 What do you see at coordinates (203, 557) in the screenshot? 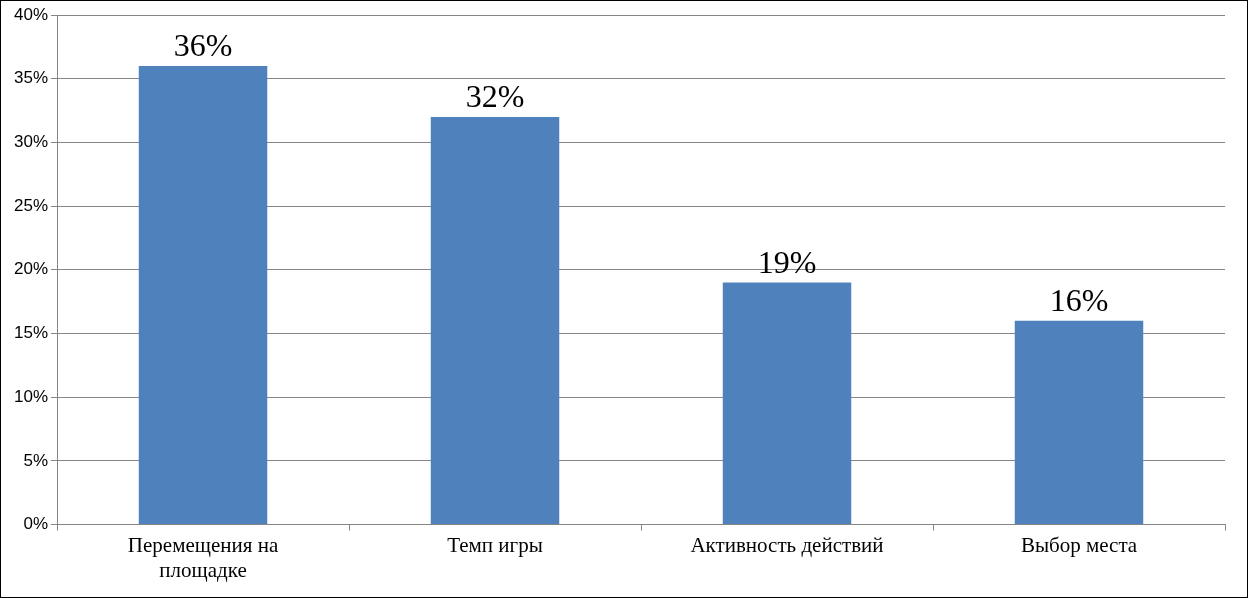
I see `x-tick-label: Перемещения на площадке` at bounding box center [203, 557].